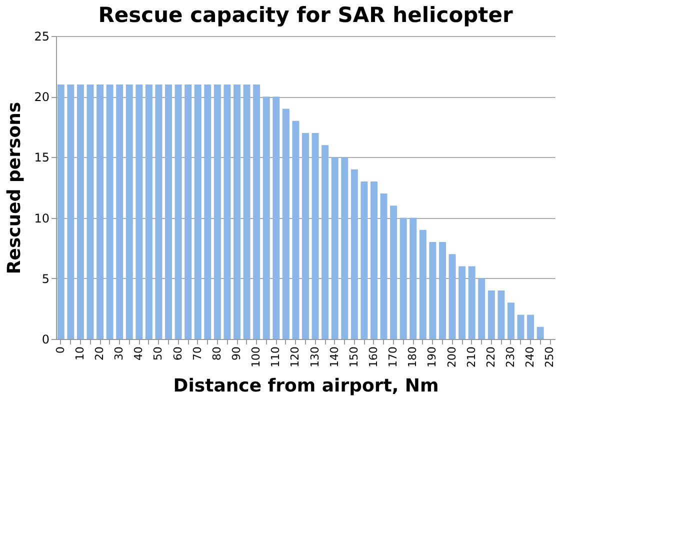 This screenshot has height=542, width=673. I want to click on x-tick-label: 230, so click(510, 357).